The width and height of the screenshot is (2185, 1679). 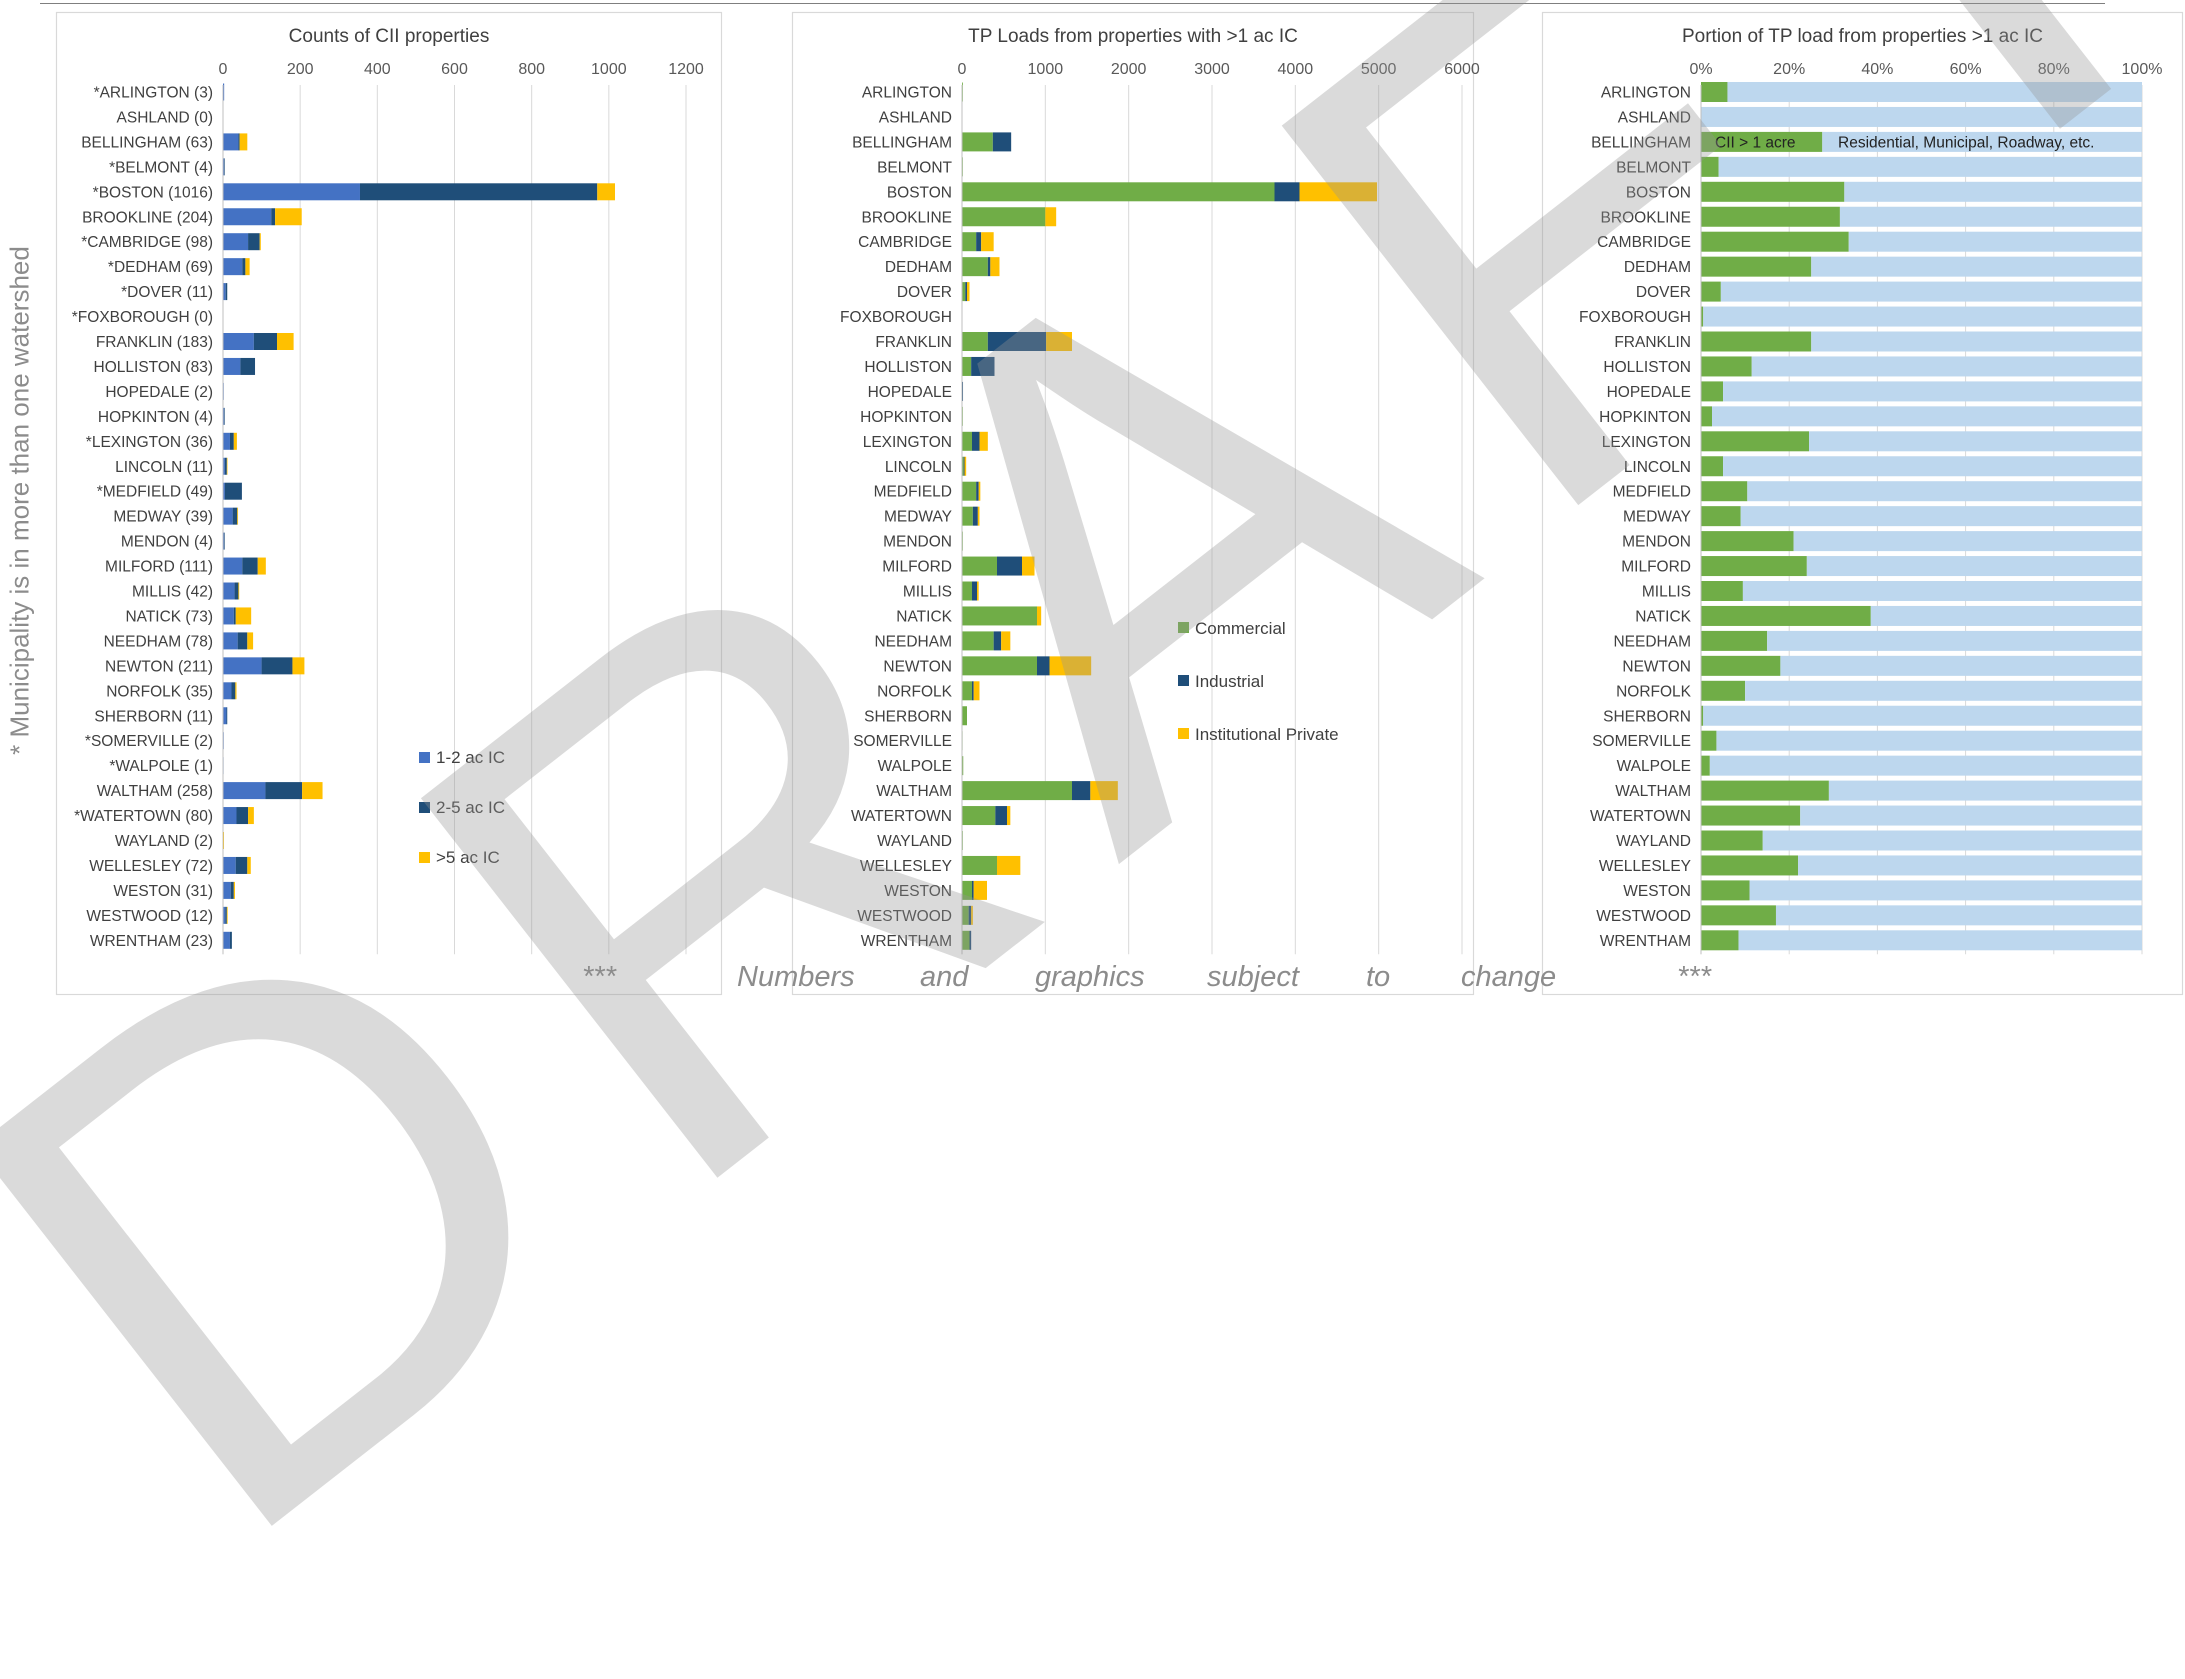 I want to click on category-label: ASHLAND (0), so click(x=165, y=117).